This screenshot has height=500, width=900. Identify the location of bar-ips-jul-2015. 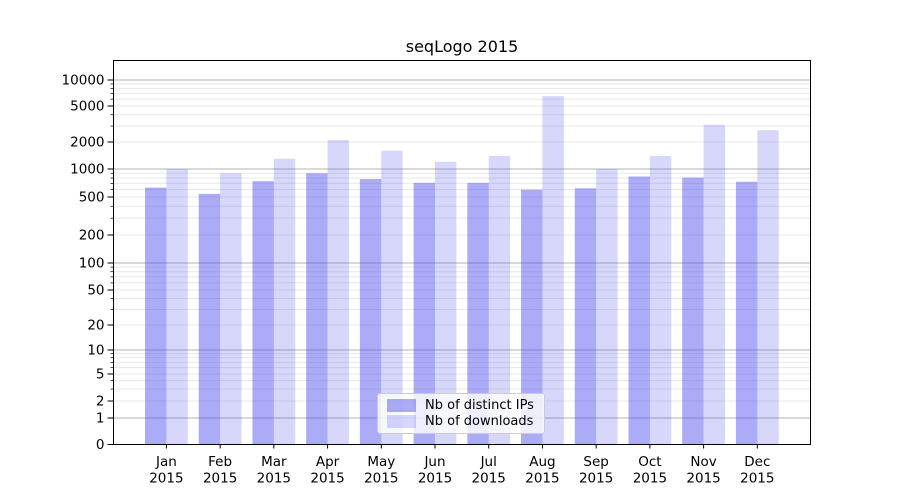
(478, 313).